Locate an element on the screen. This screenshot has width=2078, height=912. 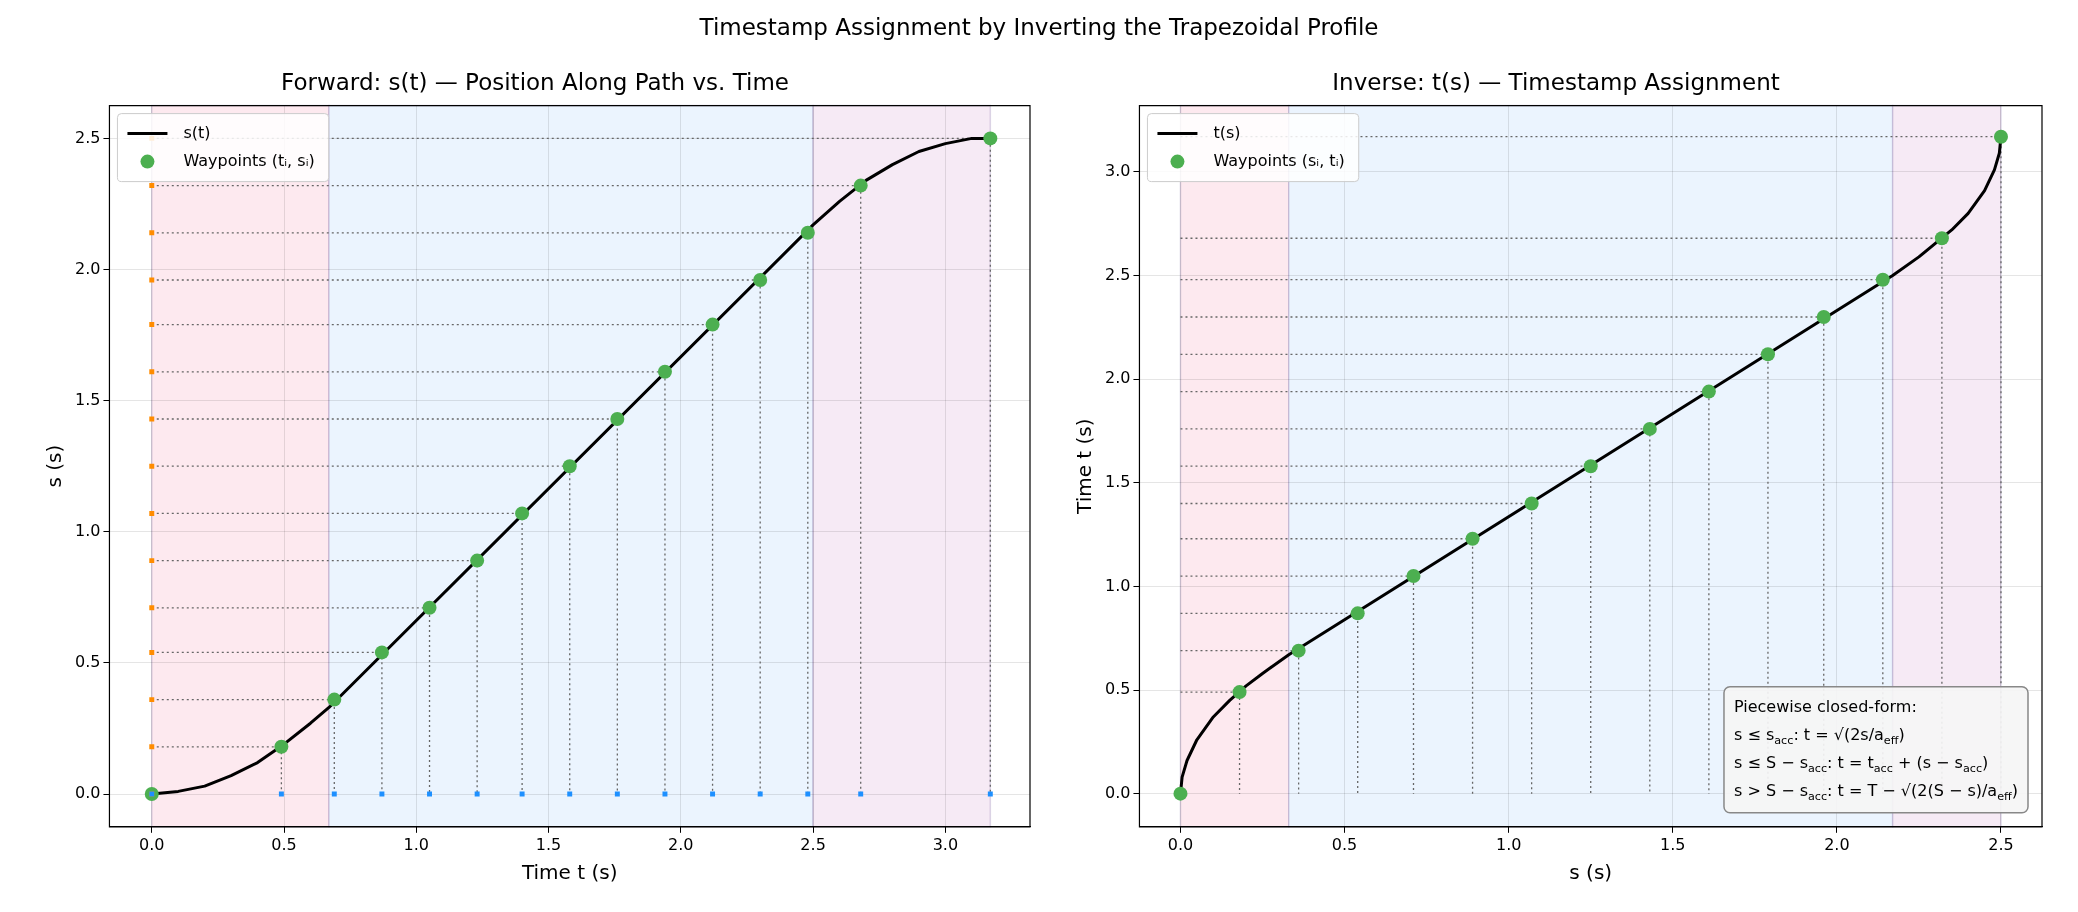
y-tick-label: 3.0 is located at coordinates (1117, 171).